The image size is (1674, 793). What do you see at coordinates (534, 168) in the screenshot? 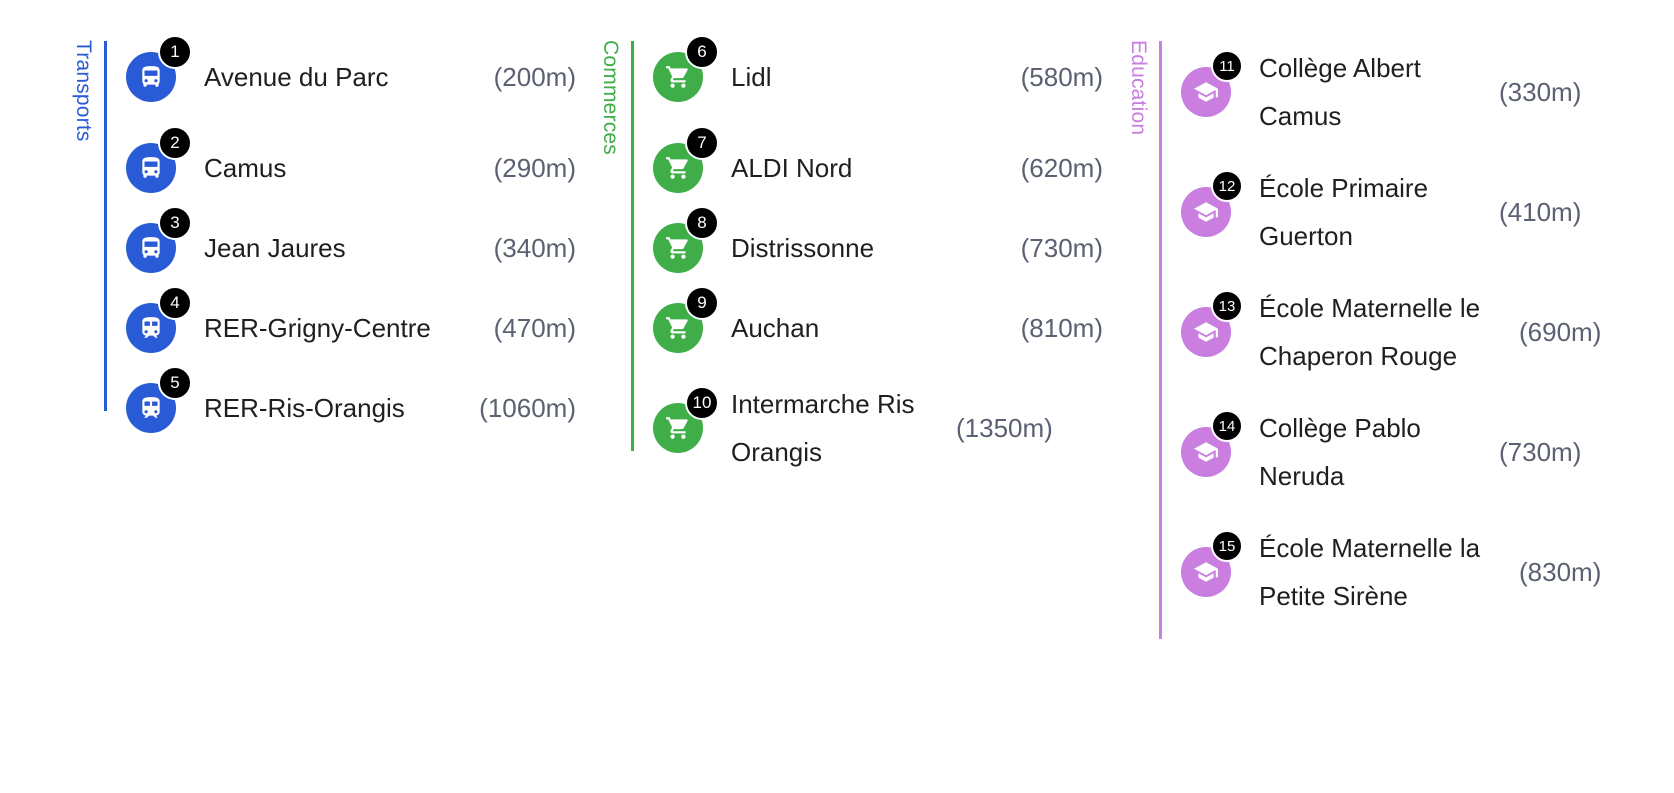
I see `poi-distance: (290m)` at bounding box center [534, 168].